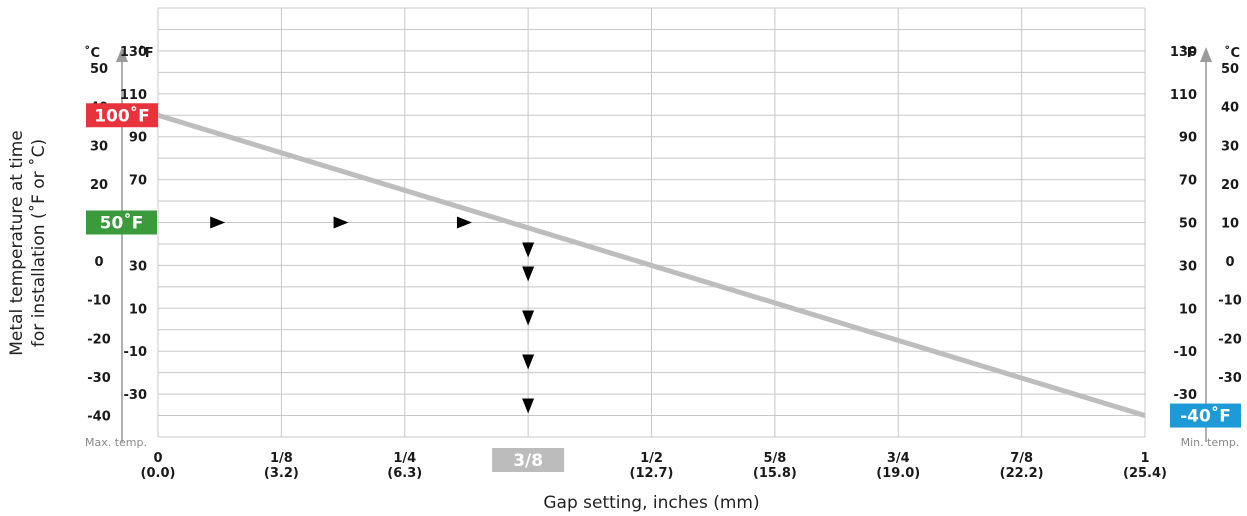  I want to click on right-celsius-tick: 10, so click(1230, 224).